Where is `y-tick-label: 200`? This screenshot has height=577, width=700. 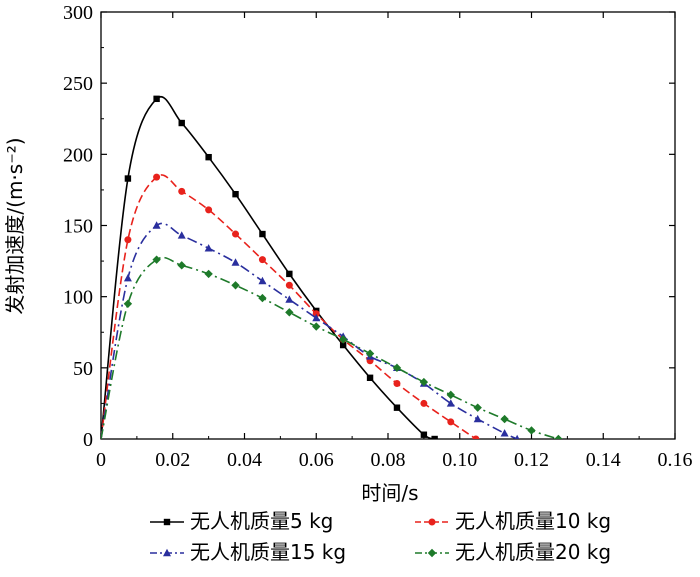 y-tick-label: 200 is located at coordinates (78, 155).